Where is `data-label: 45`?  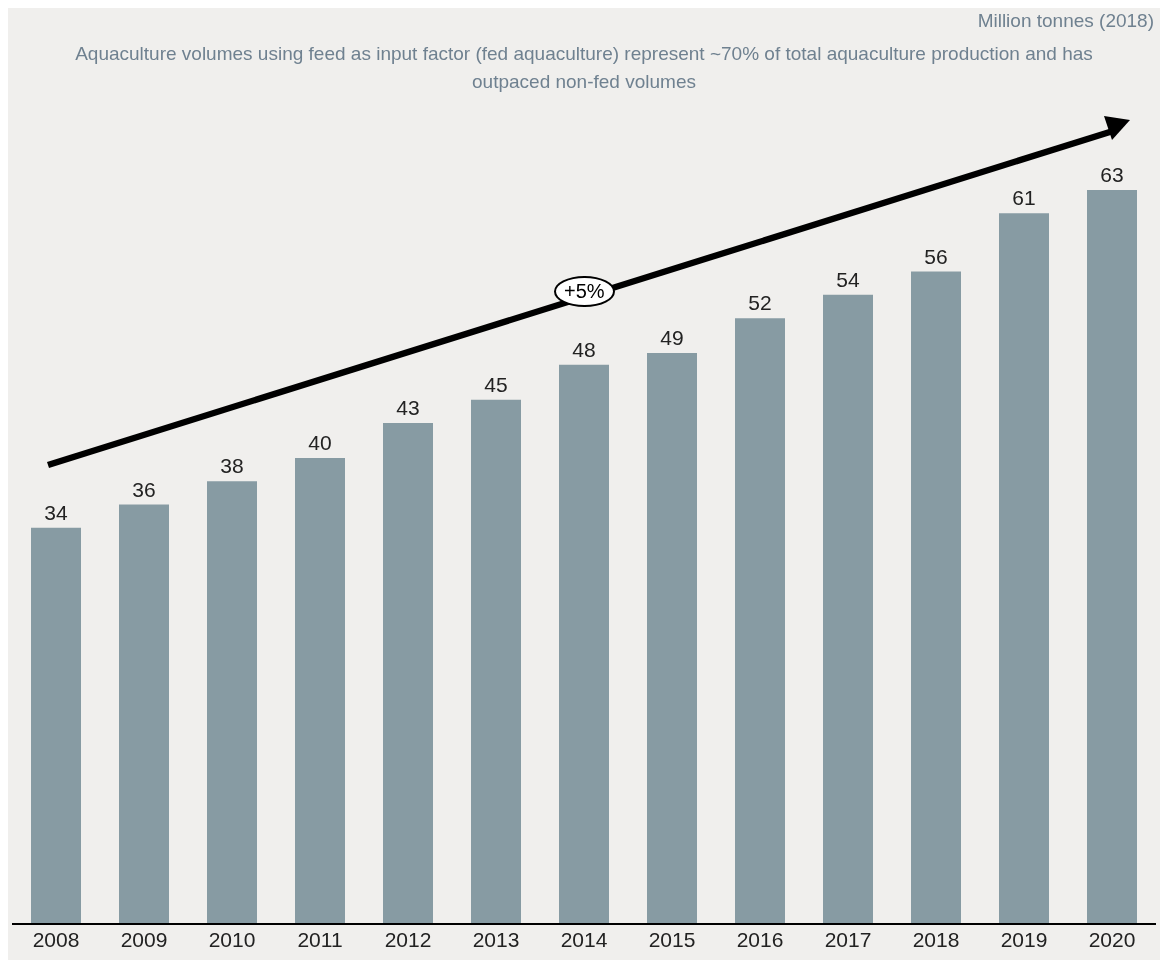 data-label: 45 is located at coordinates (496, 384).